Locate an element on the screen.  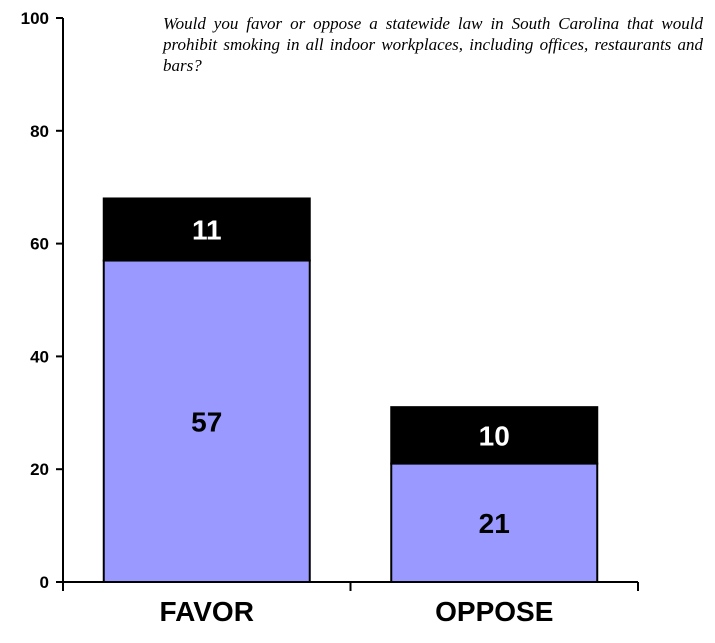
data-label-favor-segment-0: 57 is located at coordinates (206, 421).